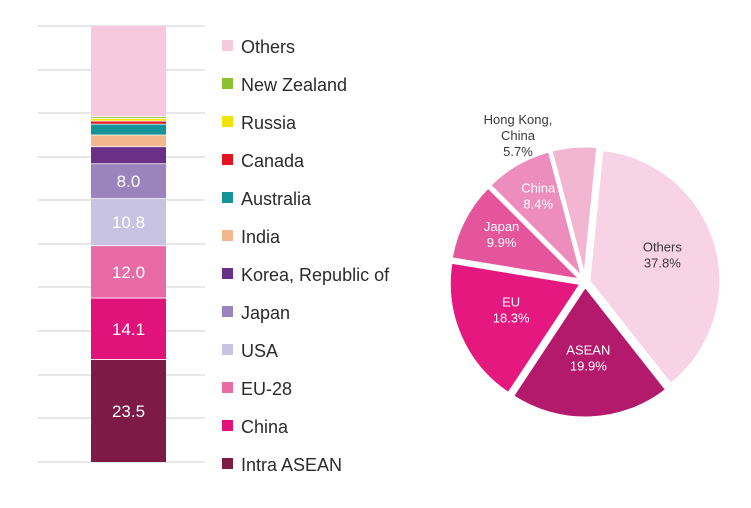 The width and height of the screenshot is (751, 508). I want to click on pie-slice-value: 5.7%, so click(518, 151).